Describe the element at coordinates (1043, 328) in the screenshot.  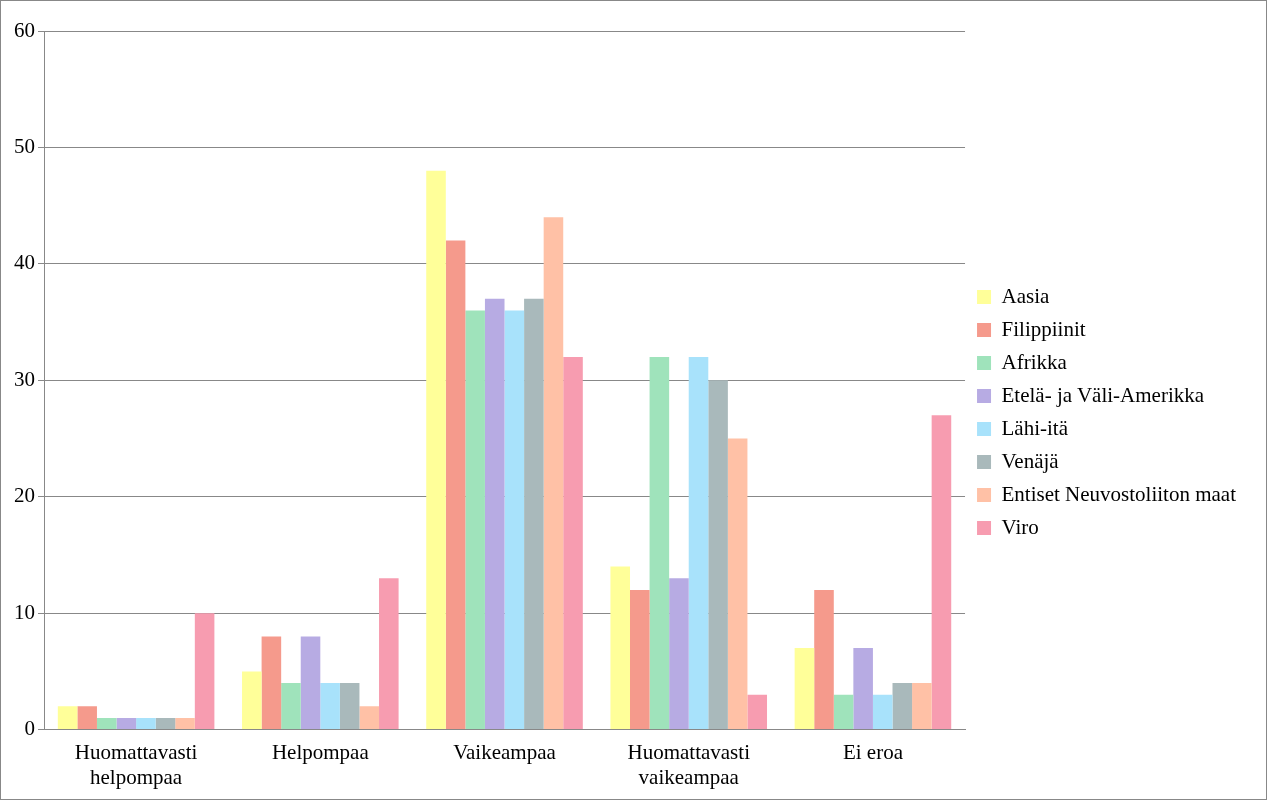
I see `legend-label: Filippiinit` at that location.